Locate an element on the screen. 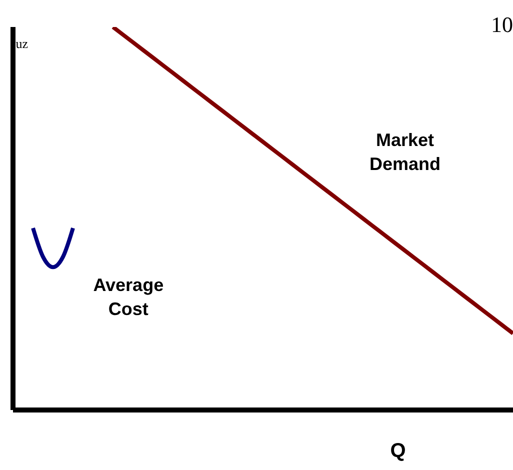  annotation: 10 is located at coordinates (502, 25).